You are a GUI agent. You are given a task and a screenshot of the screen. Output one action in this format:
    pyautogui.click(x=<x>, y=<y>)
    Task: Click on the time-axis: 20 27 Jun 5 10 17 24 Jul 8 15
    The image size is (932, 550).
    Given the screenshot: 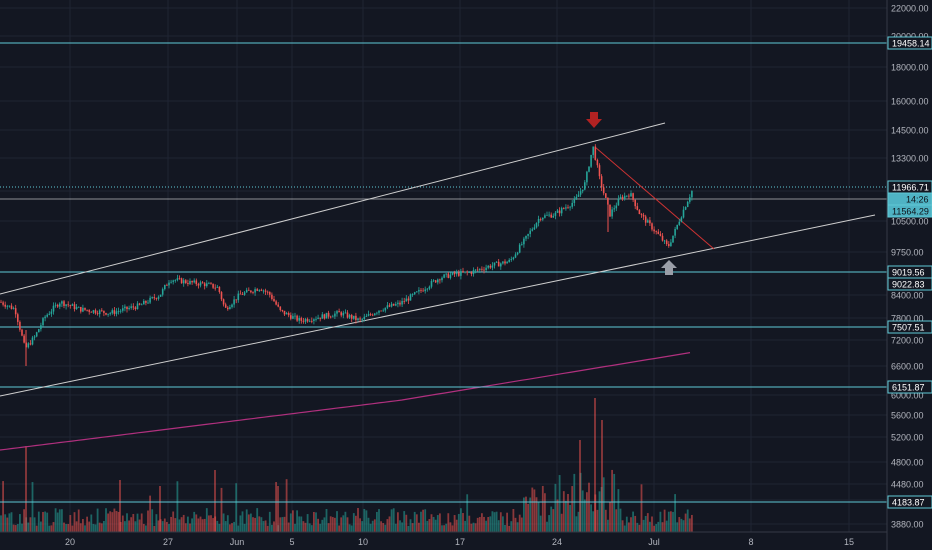 What is the action you would take?
    pyautogui.click(x=443, y=539)
    